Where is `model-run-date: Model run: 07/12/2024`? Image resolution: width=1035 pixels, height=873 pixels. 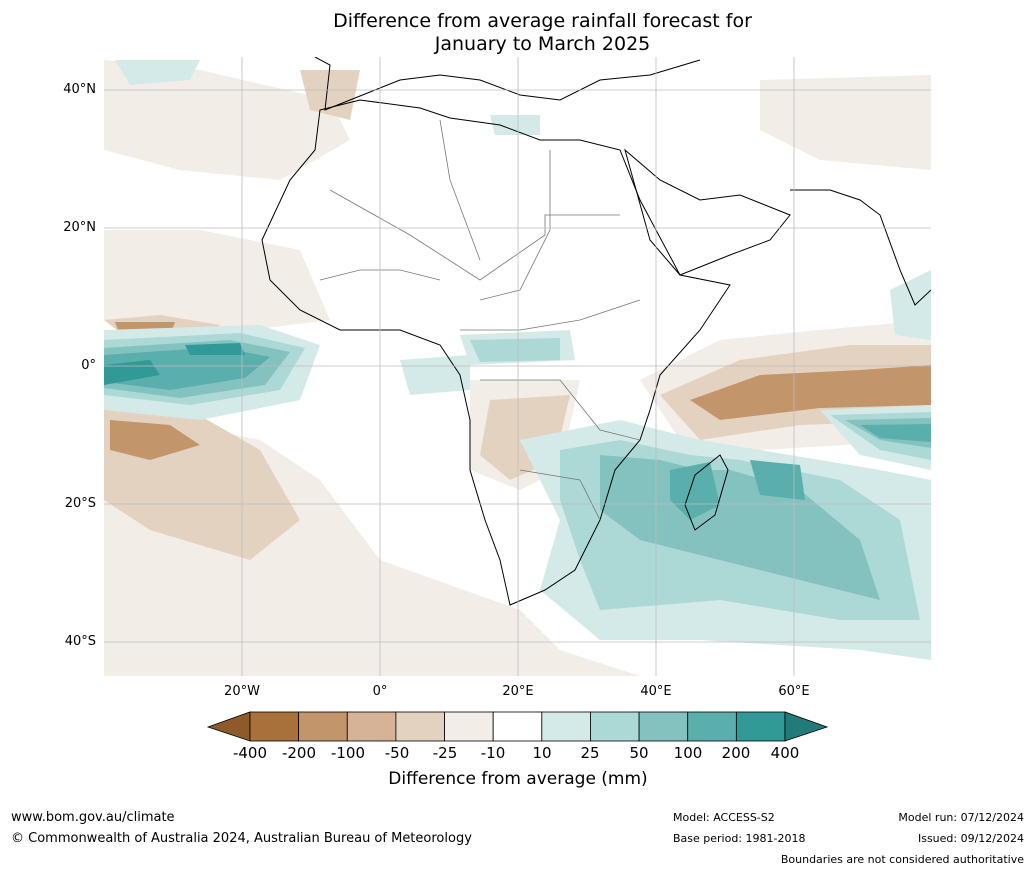
model-run-date: Model run: 07/12/2024 is located at coordinates (961, 817).